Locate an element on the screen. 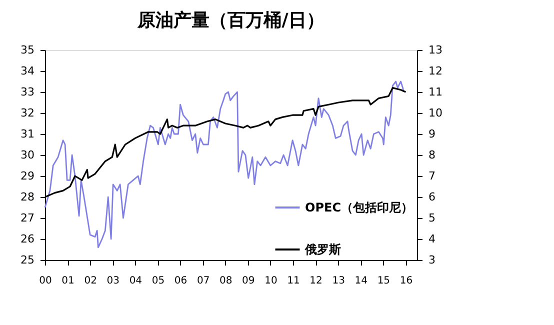  y2-tick-label: 3 is located at coordinates (432, 260).